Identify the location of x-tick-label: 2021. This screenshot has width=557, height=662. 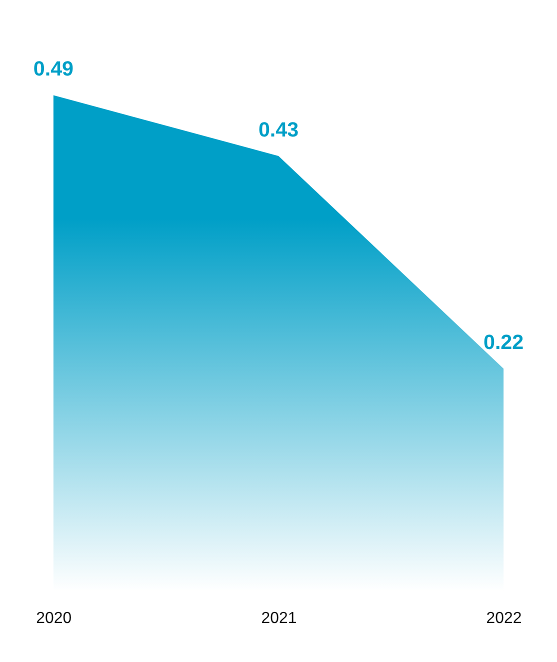
(279, 618).